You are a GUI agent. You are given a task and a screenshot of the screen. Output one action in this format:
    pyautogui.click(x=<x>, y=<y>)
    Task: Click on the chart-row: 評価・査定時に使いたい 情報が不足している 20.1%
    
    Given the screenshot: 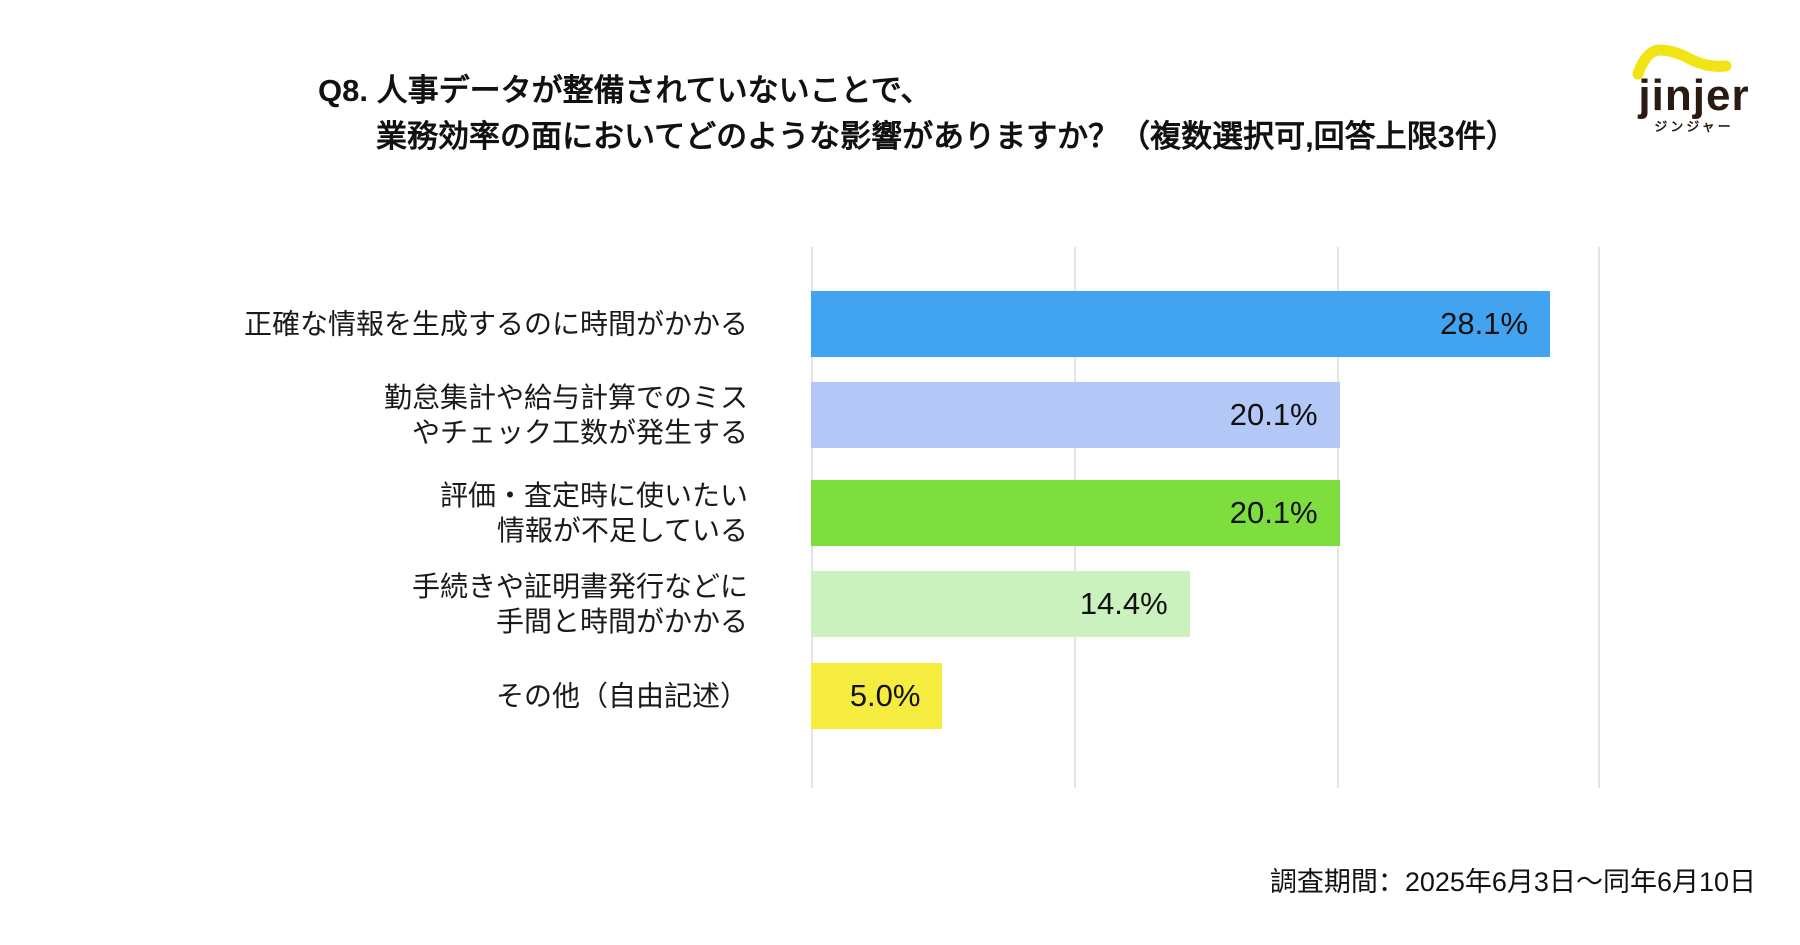 What is the action you would take?
    pyautogui.click(x=900, y=513)
    